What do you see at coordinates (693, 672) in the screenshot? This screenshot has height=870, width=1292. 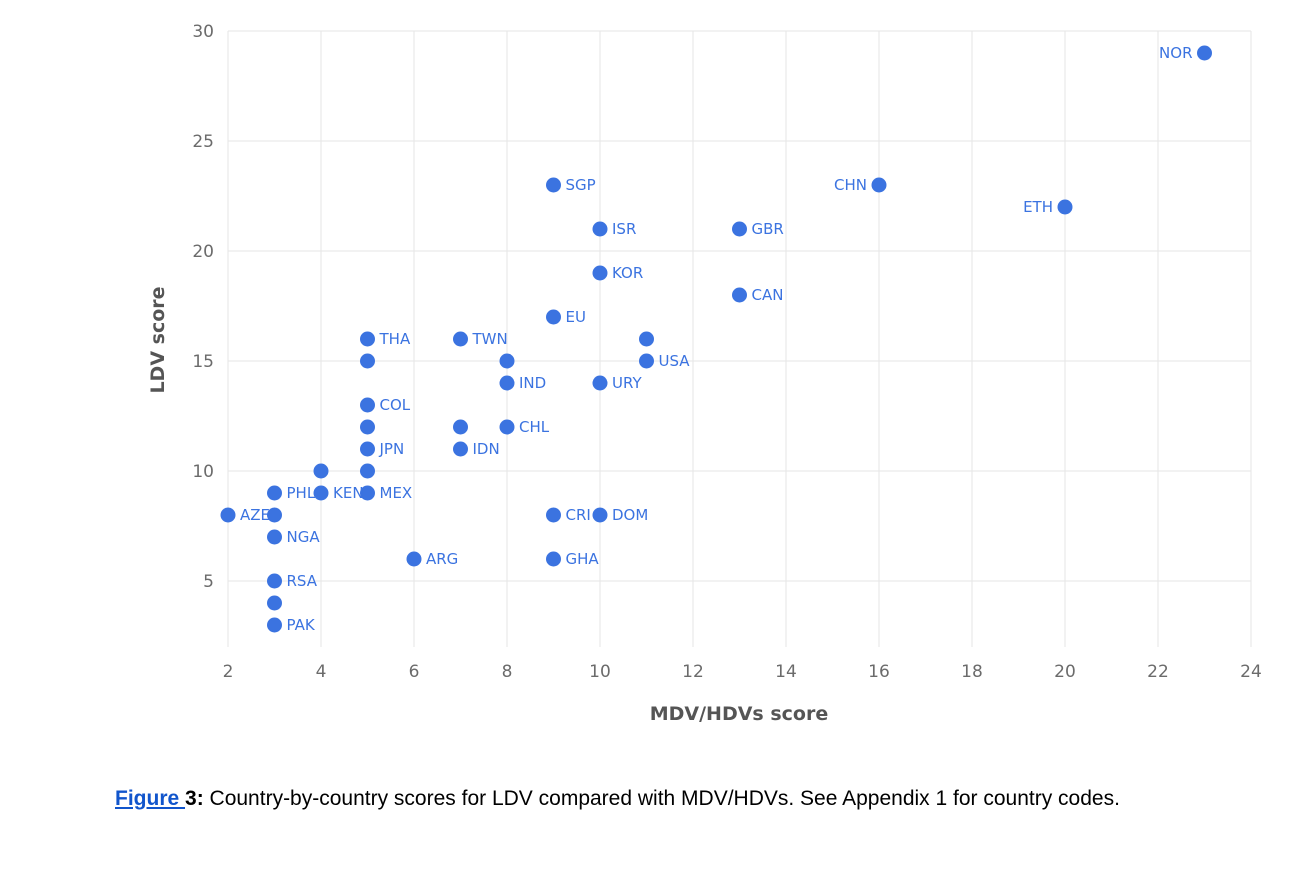 I see `x-tick-label: 12` at bounding box center [693, 672].